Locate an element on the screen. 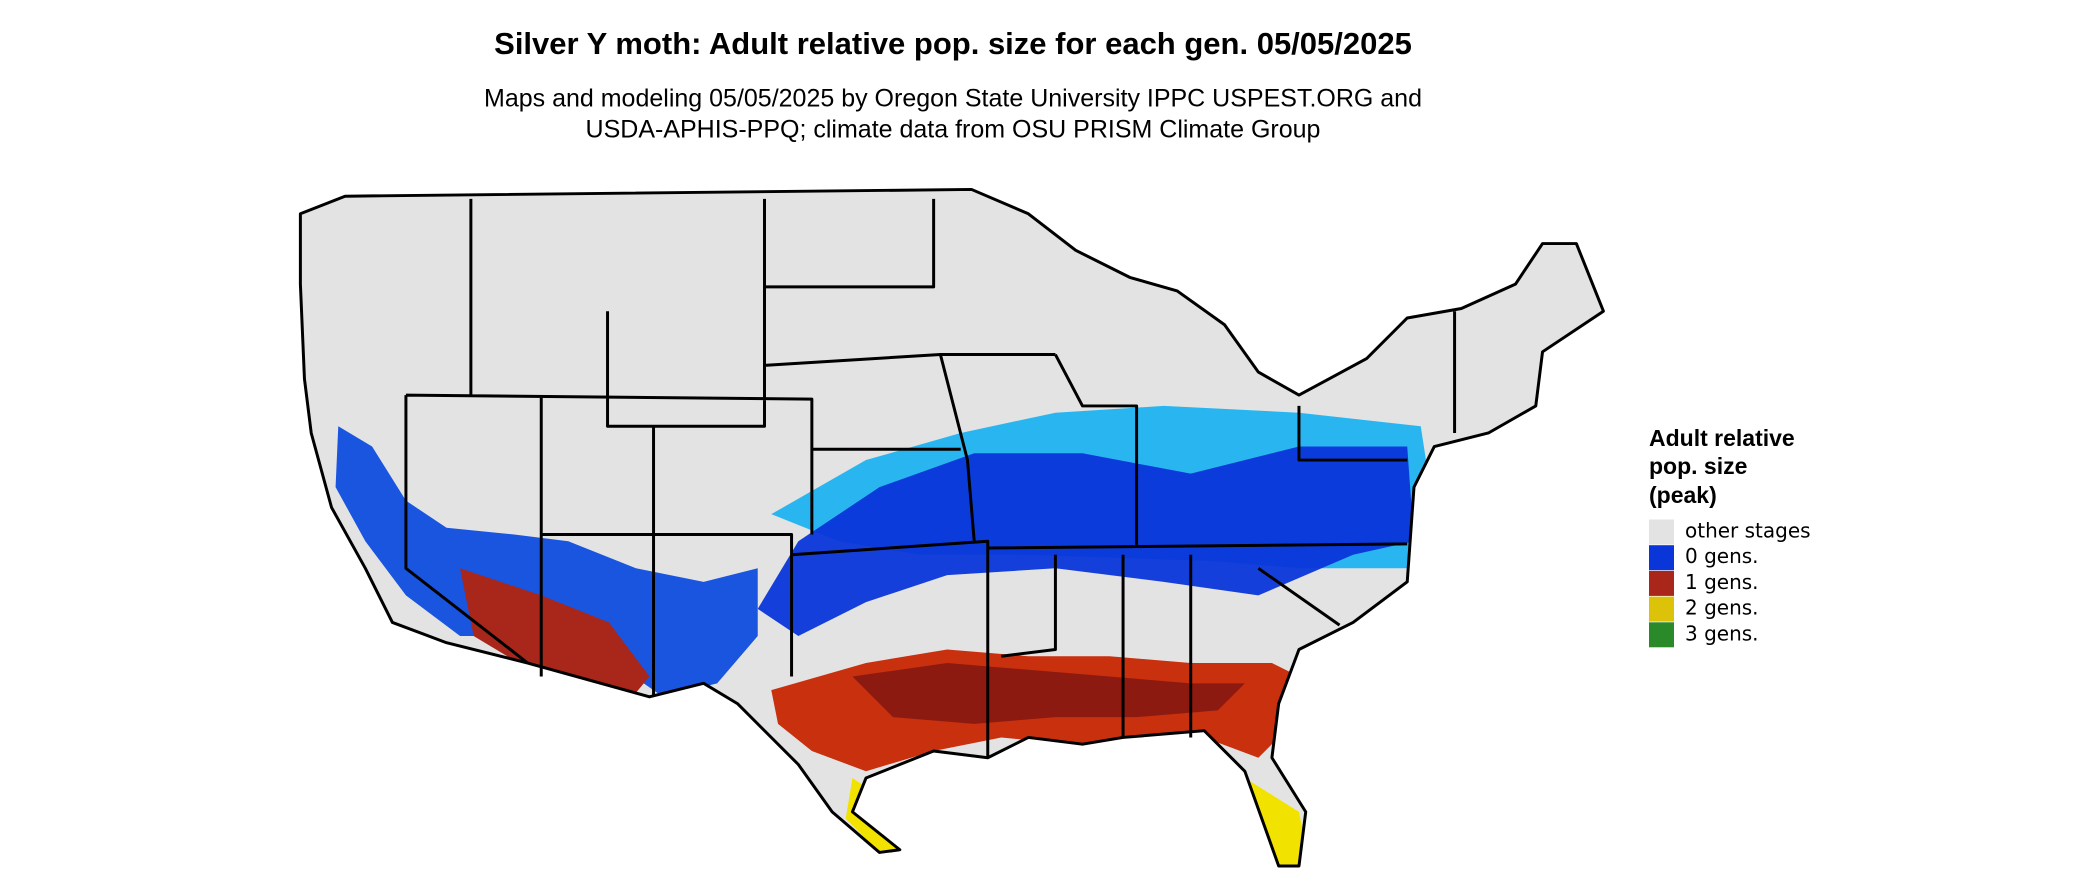 This screenshot has width=2100, height=892. legend-label: 1 gens. is located at coordinates (1722, 582).